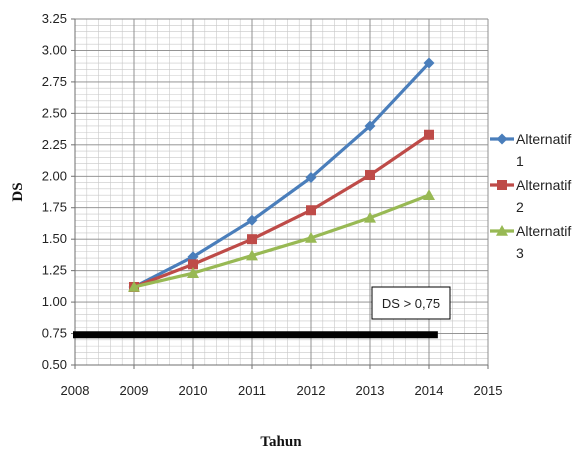 This screenshot has height=451, width=577. Describe the element at coordinates (520, 253) in the screenshot. I see `legend-label: 3` at that location.